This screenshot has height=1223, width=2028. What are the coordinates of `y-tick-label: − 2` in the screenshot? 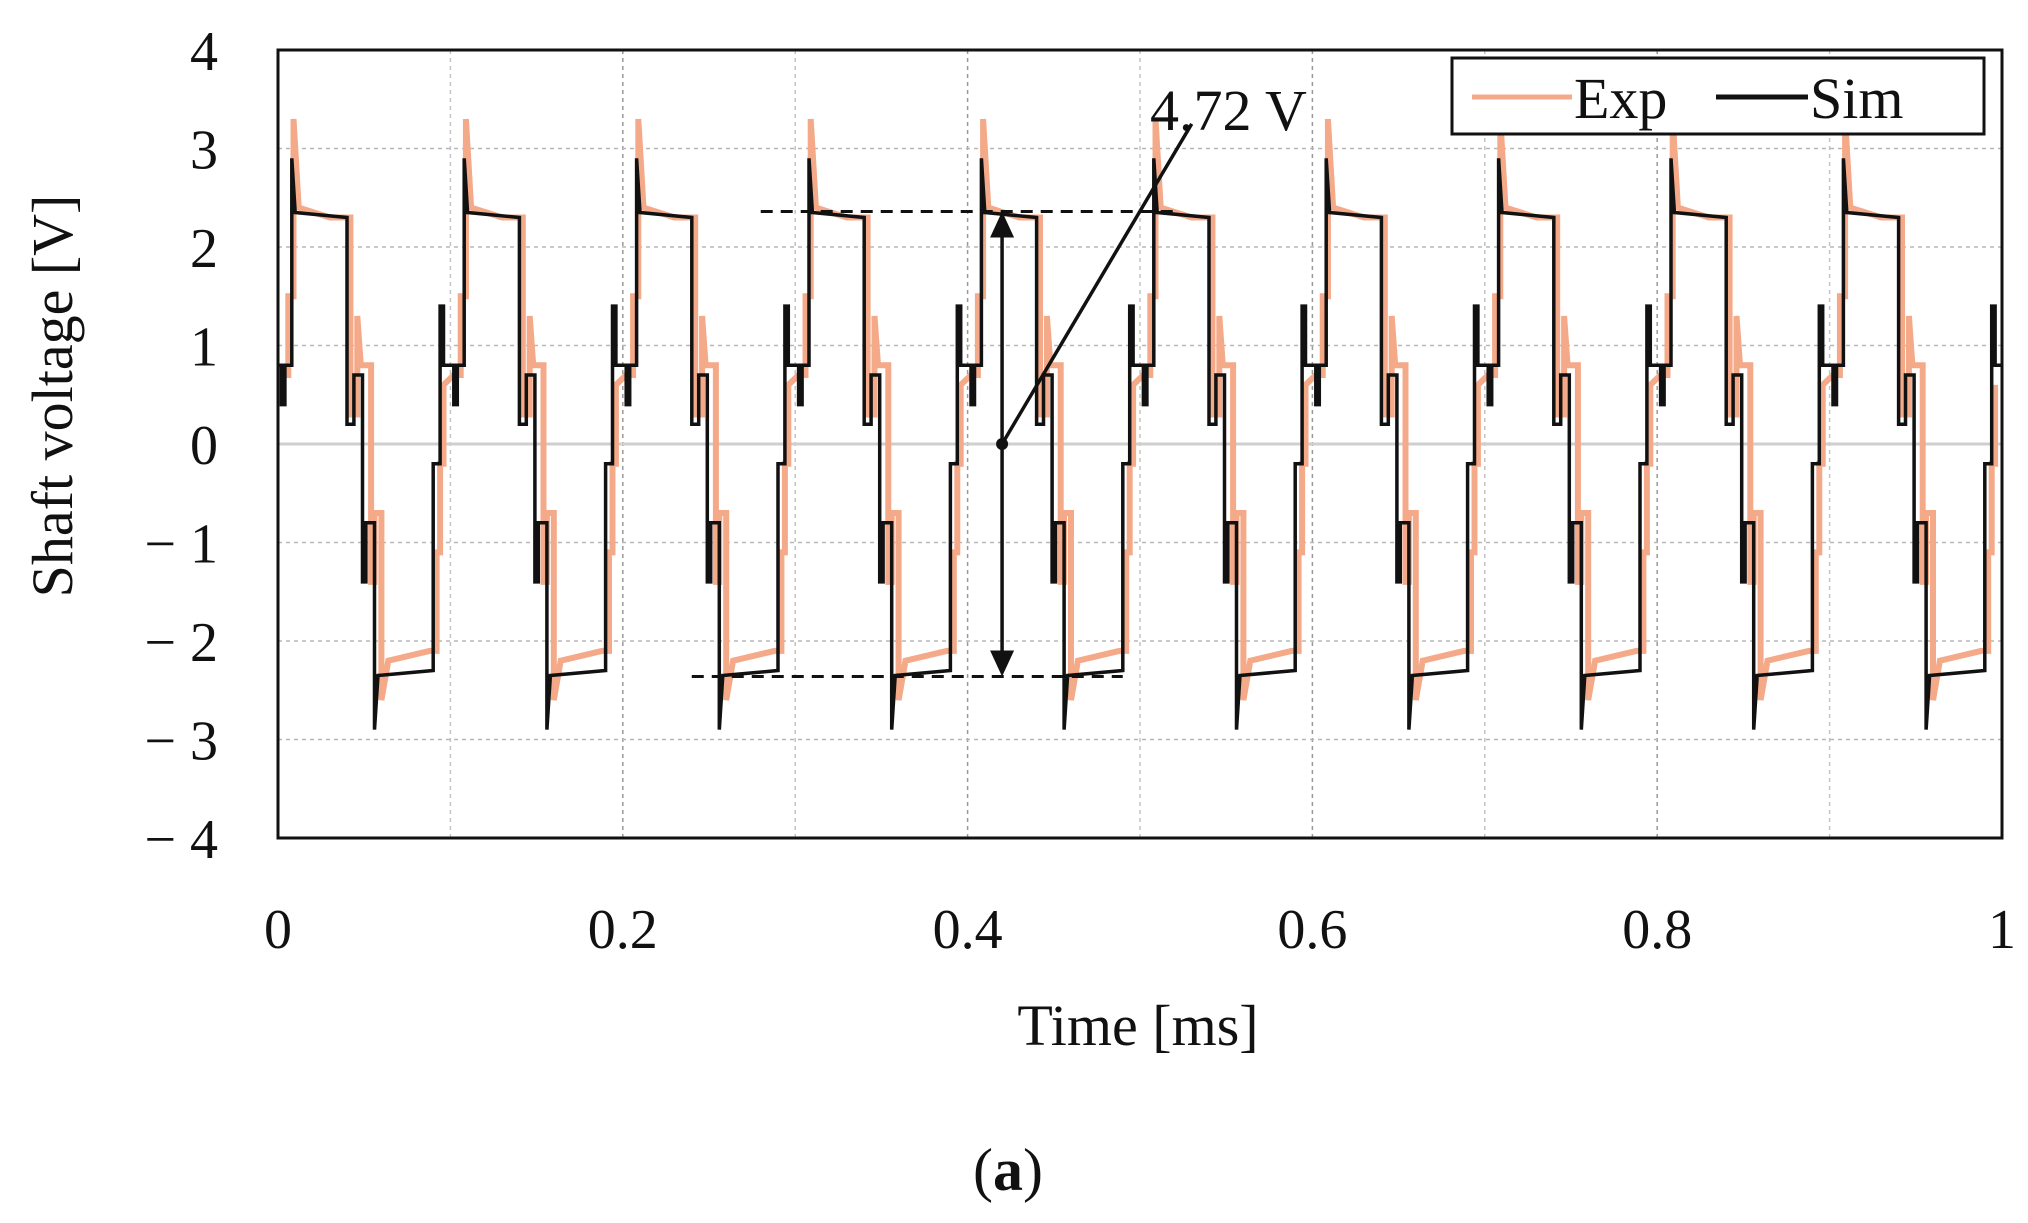 It's located at (181, 643).